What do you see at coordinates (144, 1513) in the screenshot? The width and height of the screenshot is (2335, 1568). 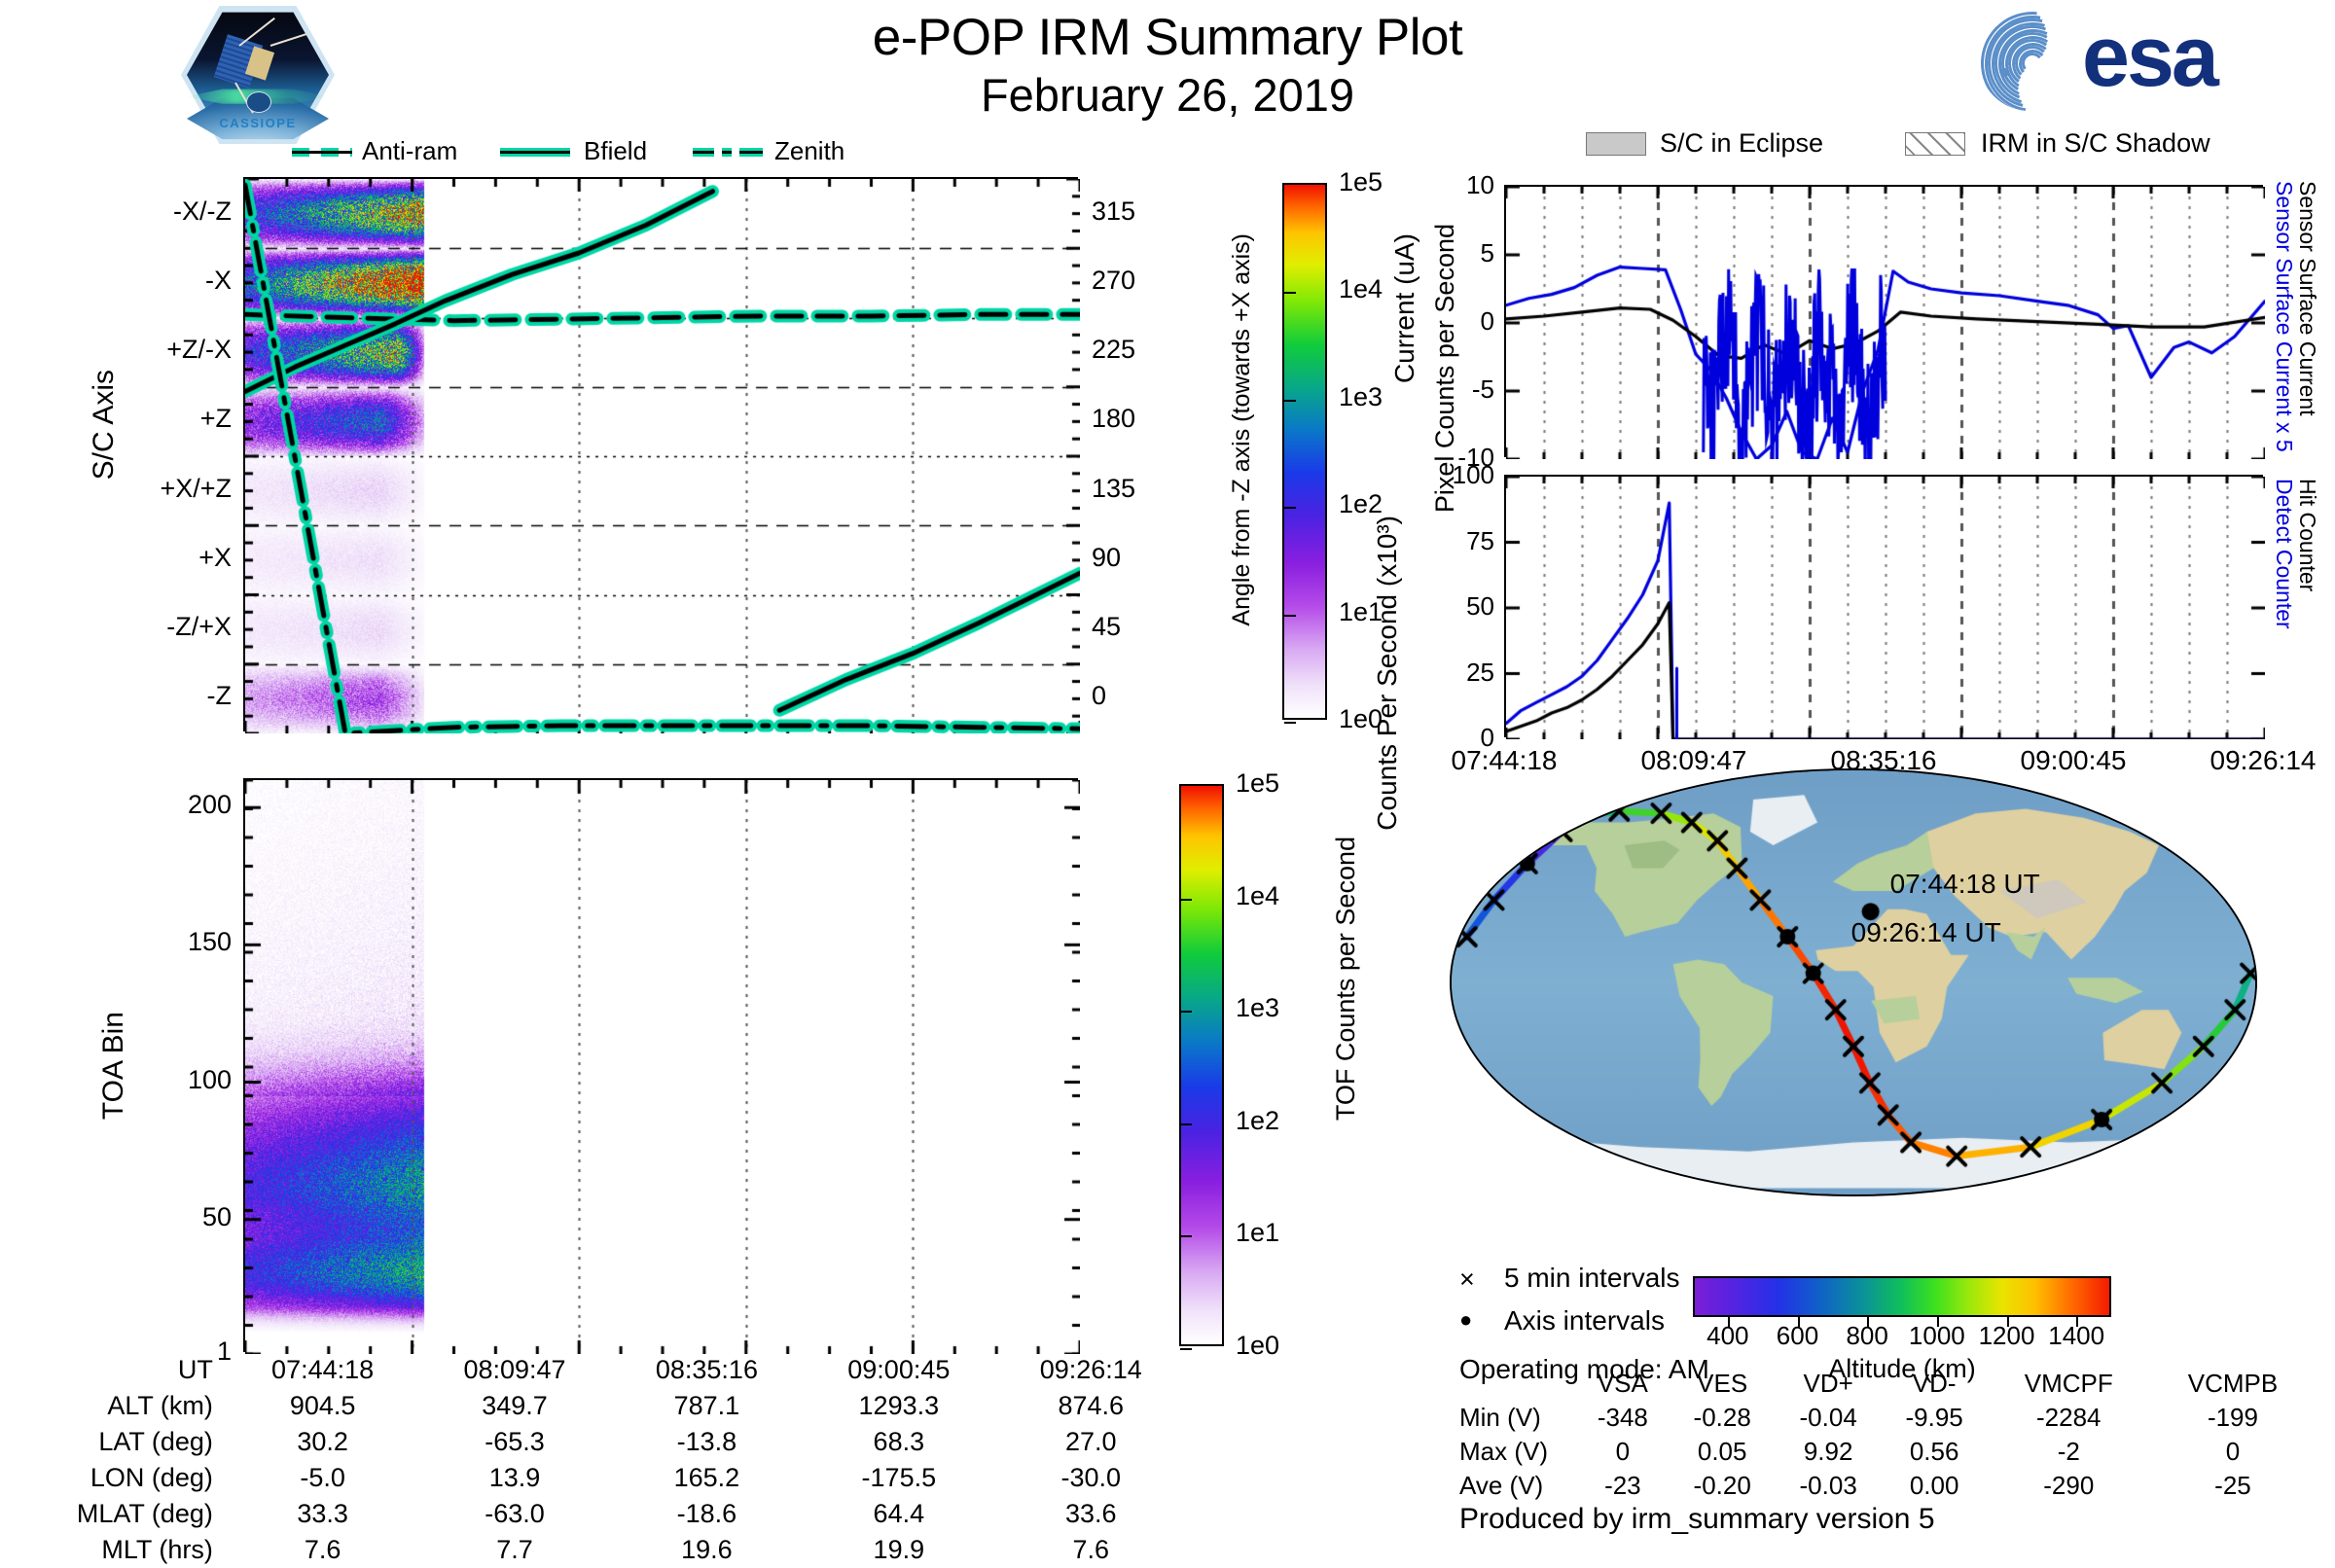 I see `ut-row-label: MLAT (deg)` at bounding box center [144, 1513].